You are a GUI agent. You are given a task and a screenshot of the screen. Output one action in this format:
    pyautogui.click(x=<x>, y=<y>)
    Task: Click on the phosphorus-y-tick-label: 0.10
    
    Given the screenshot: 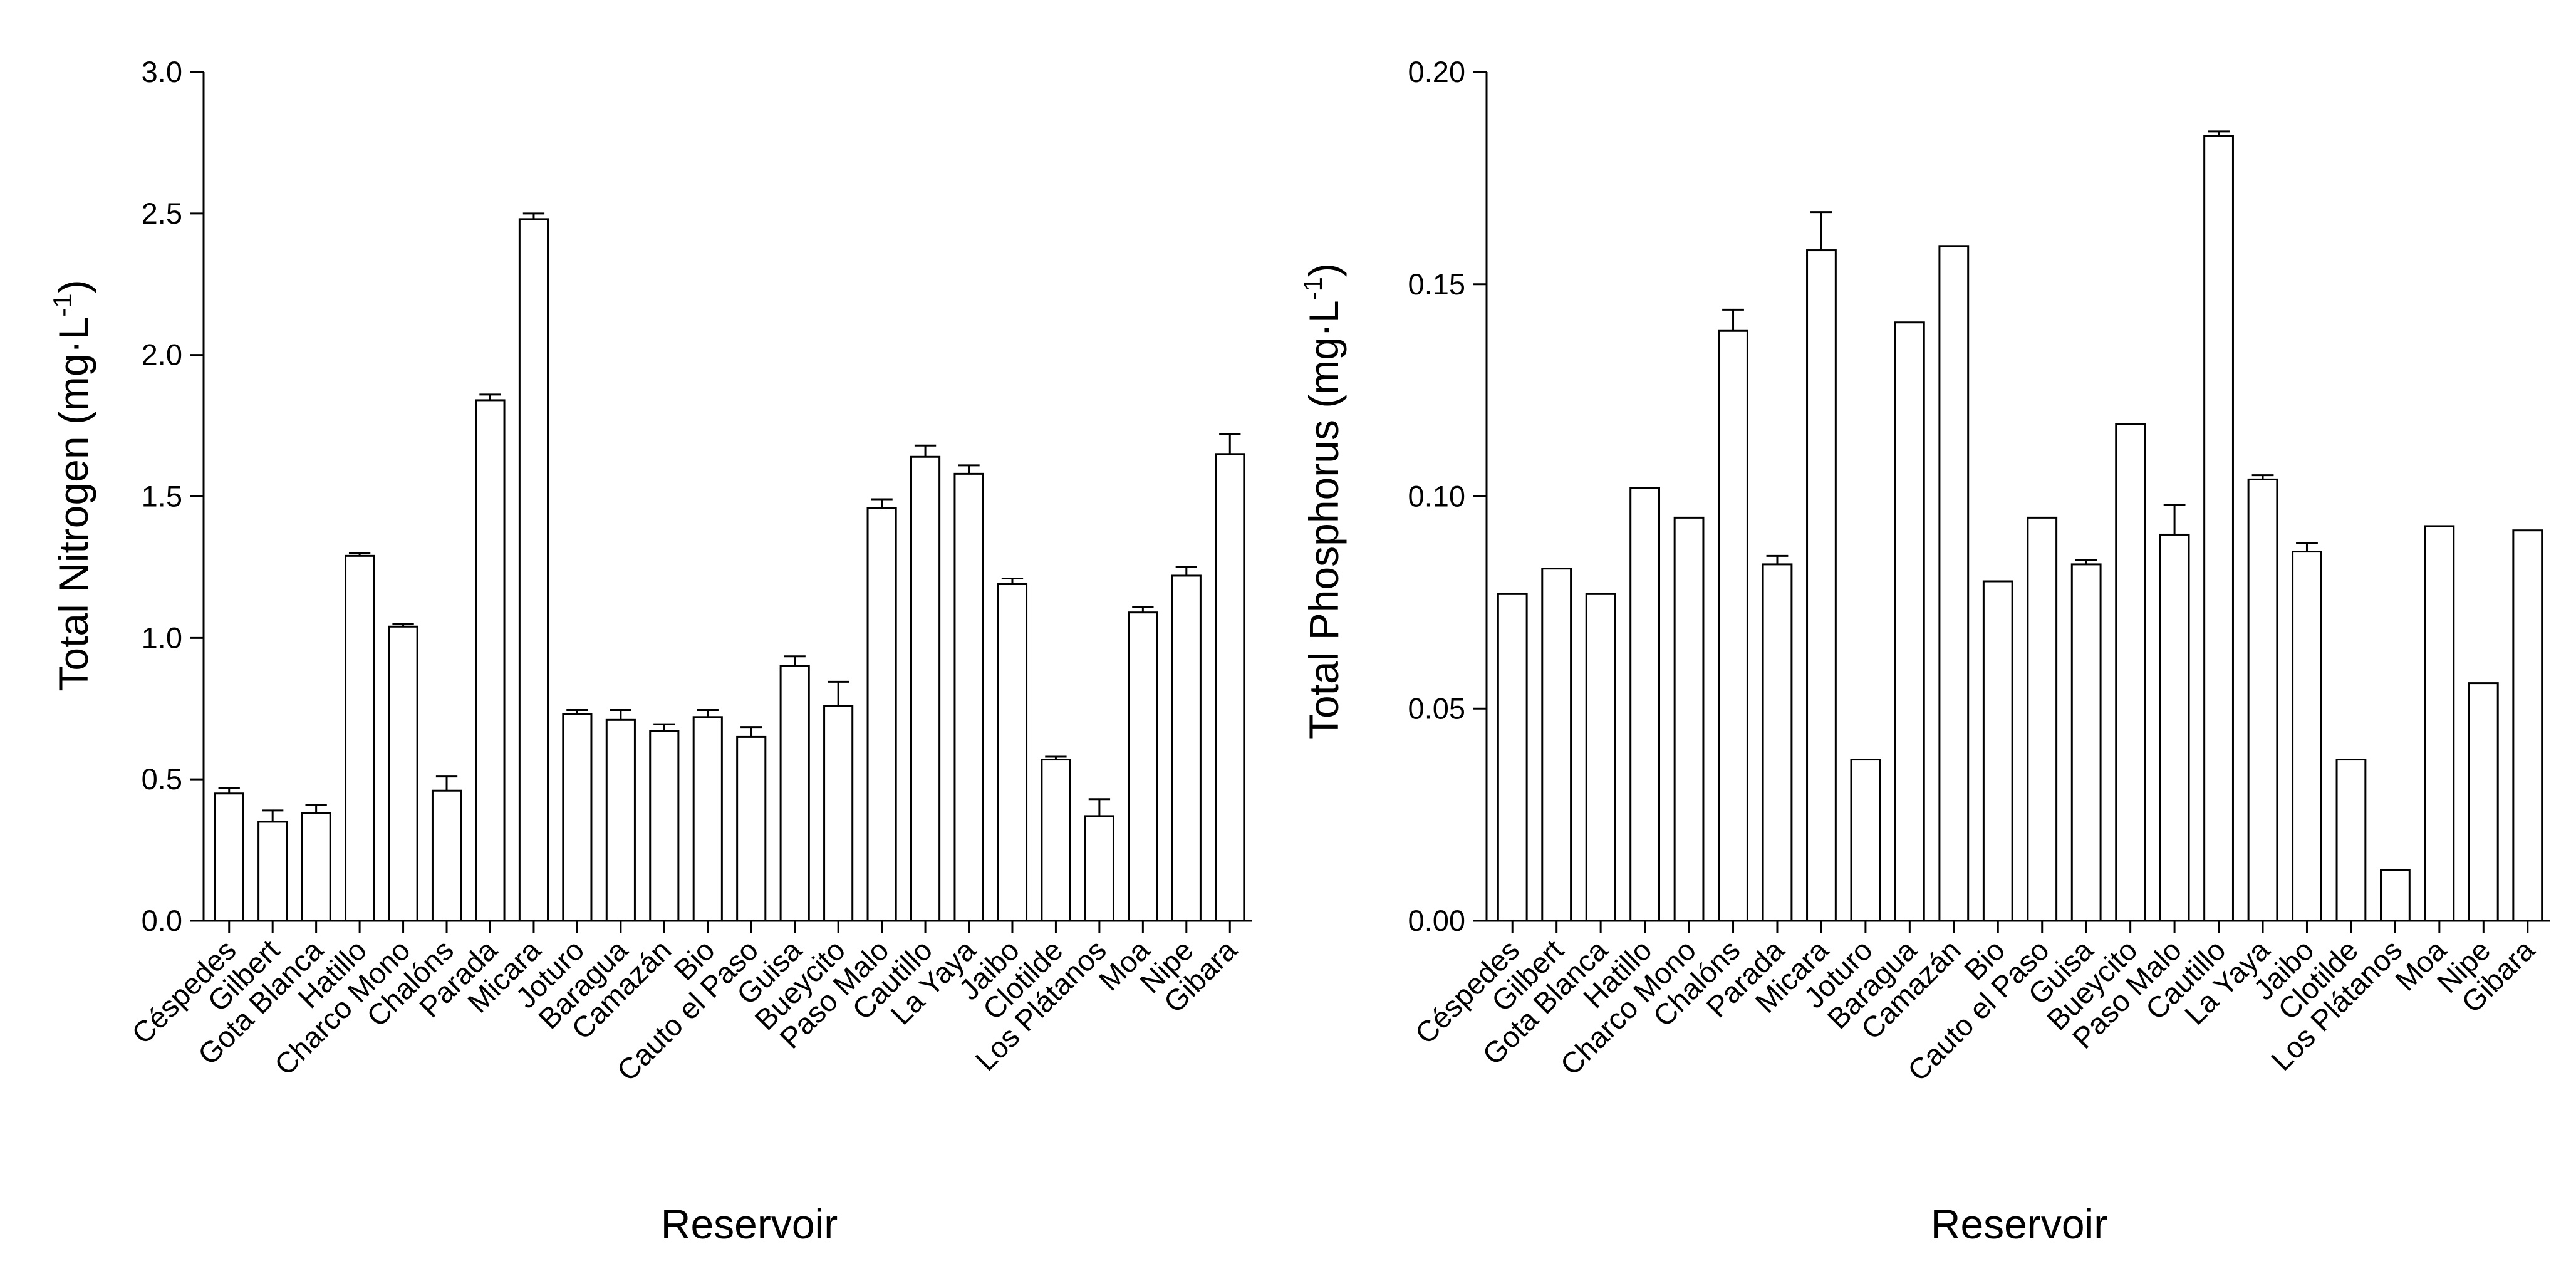 What is the action you would take?
    pyautogui.click(x=1436, y=496)
    